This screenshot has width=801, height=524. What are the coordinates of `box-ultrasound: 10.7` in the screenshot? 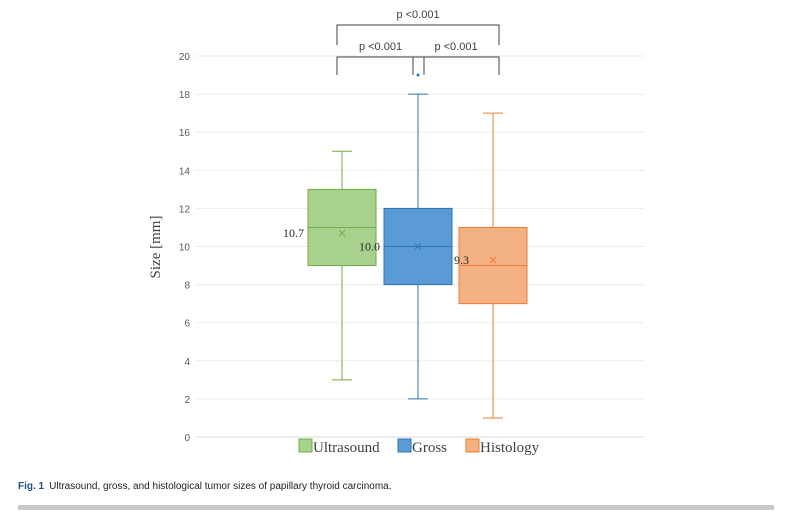 It's located at (330, 265).